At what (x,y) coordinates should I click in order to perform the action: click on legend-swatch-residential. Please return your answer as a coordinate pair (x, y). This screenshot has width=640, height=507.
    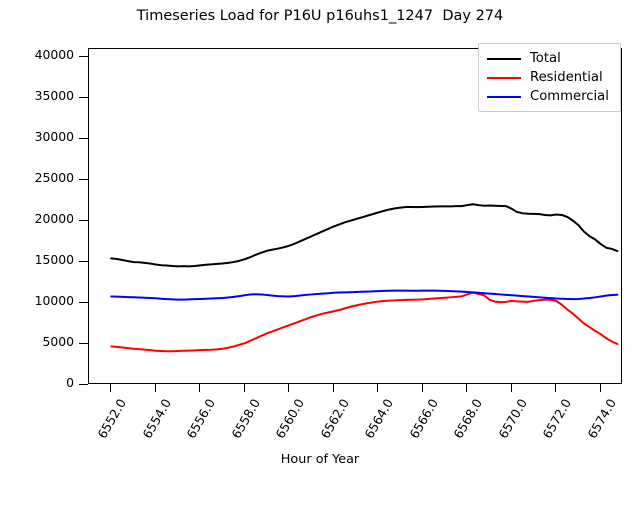
    Looking at the image, I should click on (504, 77).